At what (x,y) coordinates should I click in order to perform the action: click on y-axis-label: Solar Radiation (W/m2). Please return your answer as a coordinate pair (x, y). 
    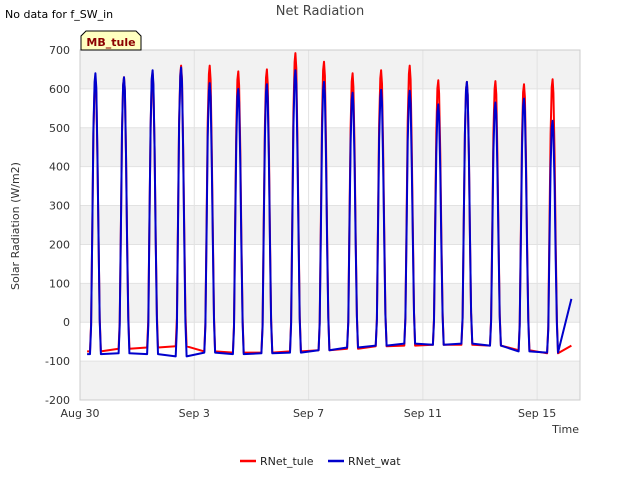
    Looking at the image, I should click on (15, 226).